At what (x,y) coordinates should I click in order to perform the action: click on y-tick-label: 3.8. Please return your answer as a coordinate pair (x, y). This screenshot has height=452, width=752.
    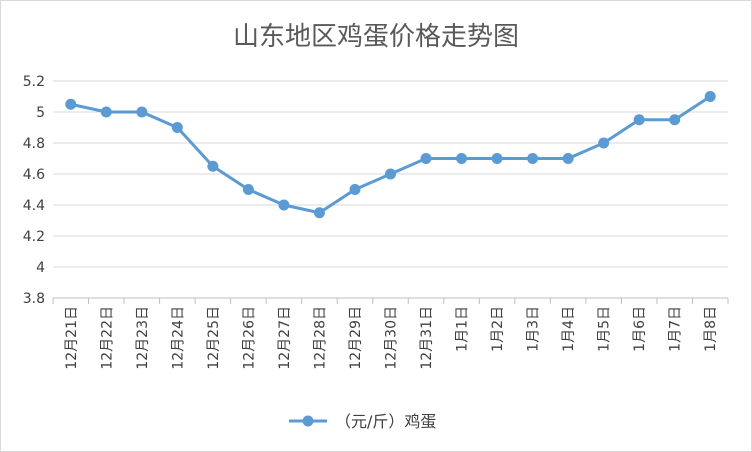
    Looking at the image, I should click on (34, 299).